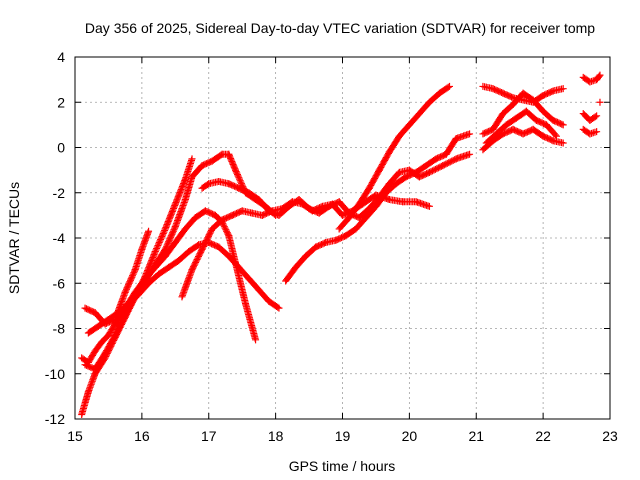 The width and height of the screenshot is (640, 480). Describe the element at coordinates (59, 238) in the screenshot. I see `y-tick-label: -4` at that location.